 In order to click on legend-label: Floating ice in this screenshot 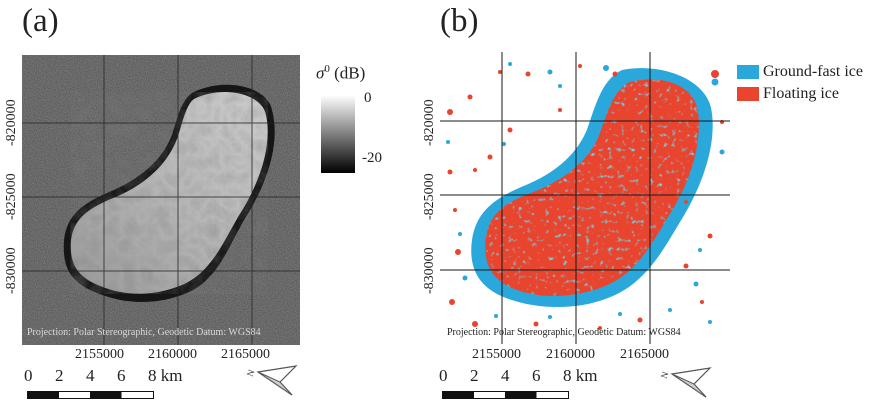, I will do `click(801, 93)`.